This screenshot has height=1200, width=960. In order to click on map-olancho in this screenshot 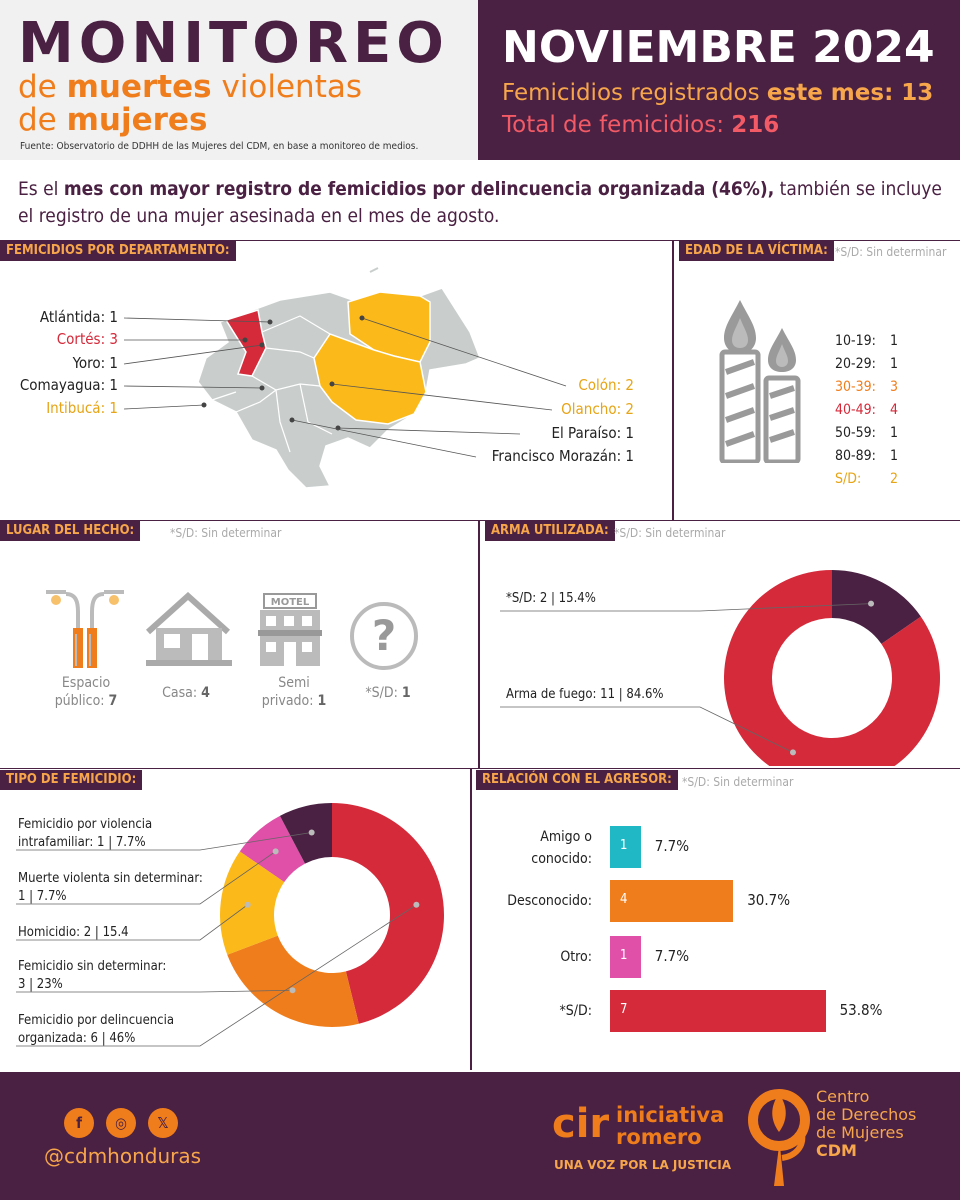, I will do `click(370, 379)`.